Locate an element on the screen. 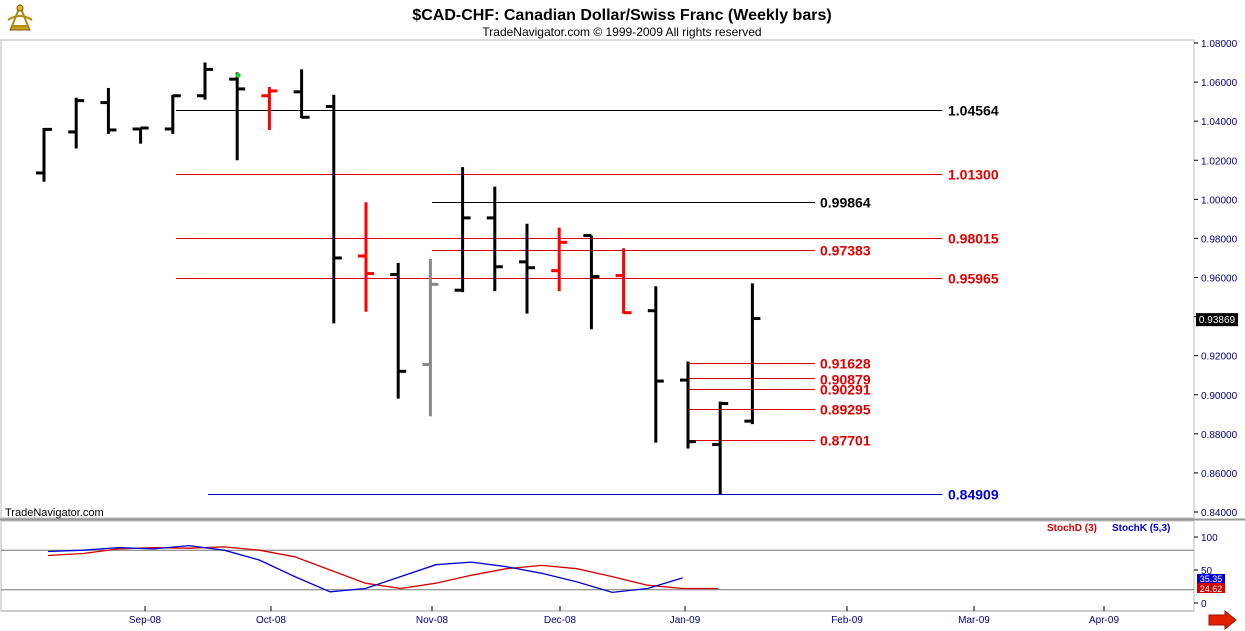 The width and height of the screenshot is (1245, 631). stochk-last-value: 35.35 is located at coordinates (1211, 579).